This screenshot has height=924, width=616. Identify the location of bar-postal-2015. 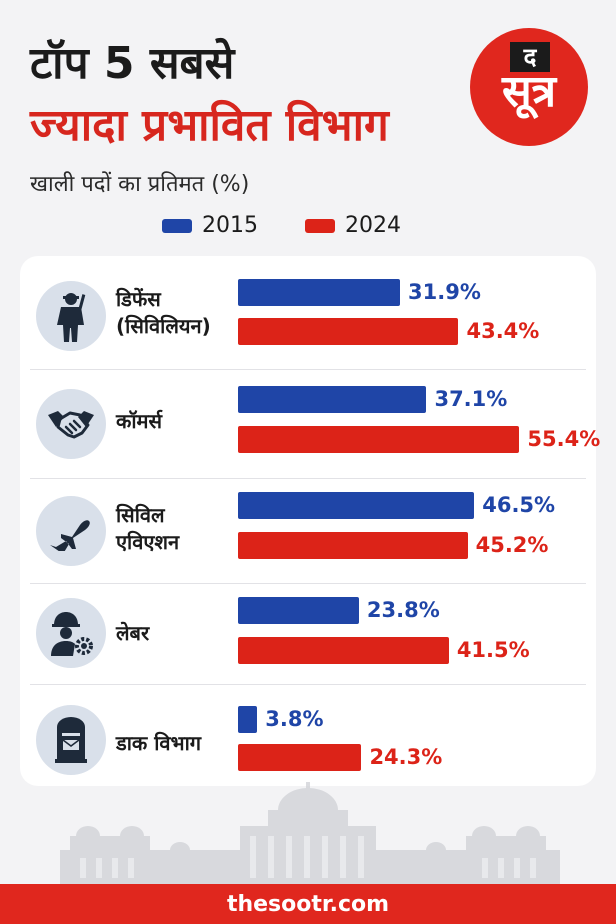
(248, 719).